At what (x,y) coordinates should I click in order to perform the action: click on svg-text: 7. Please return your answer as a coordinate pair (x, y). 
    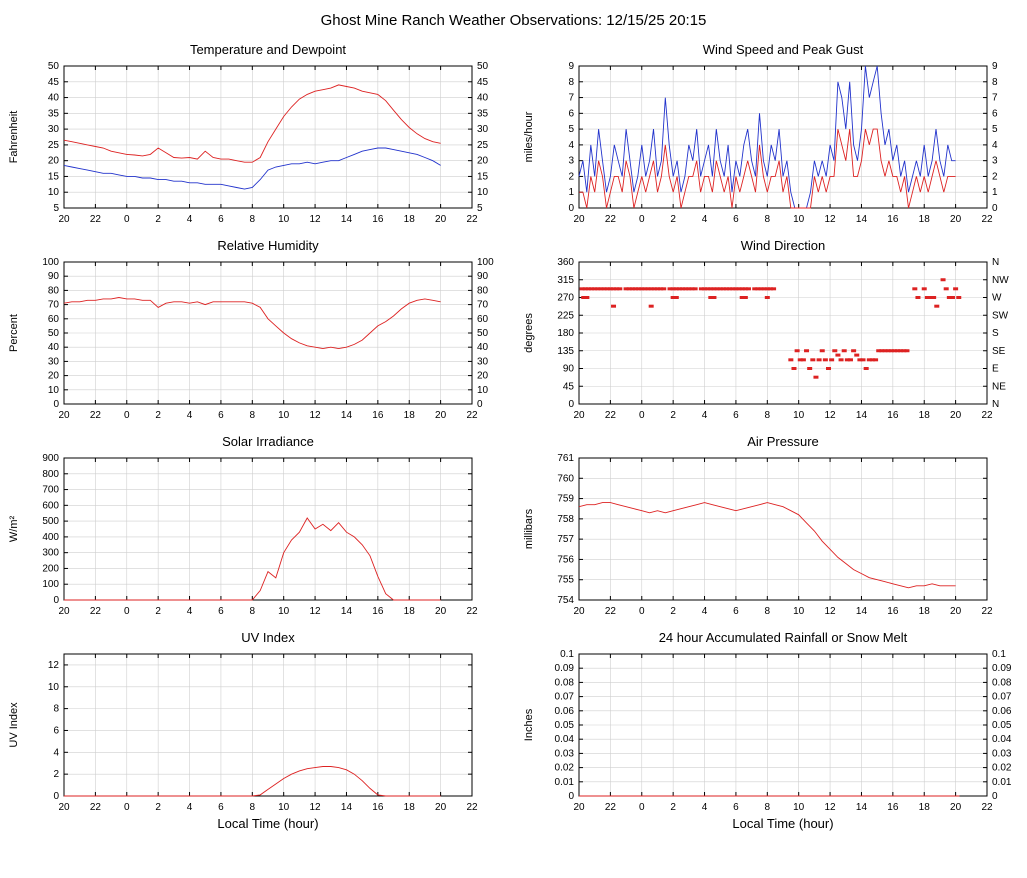
    Looking at the image, I should click on (995, 98).